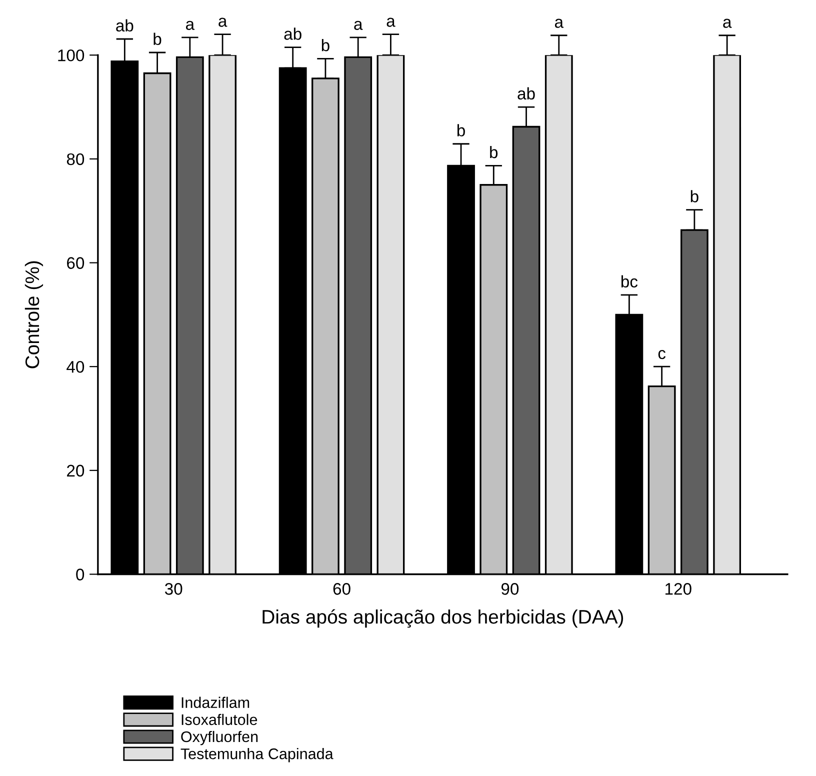 The width and height of the screenshot is (816, 776). What do you see at coordinates (173, 589) in the screenshot?
I see `x-tick-label: 30` at bounding box center [173, 589].